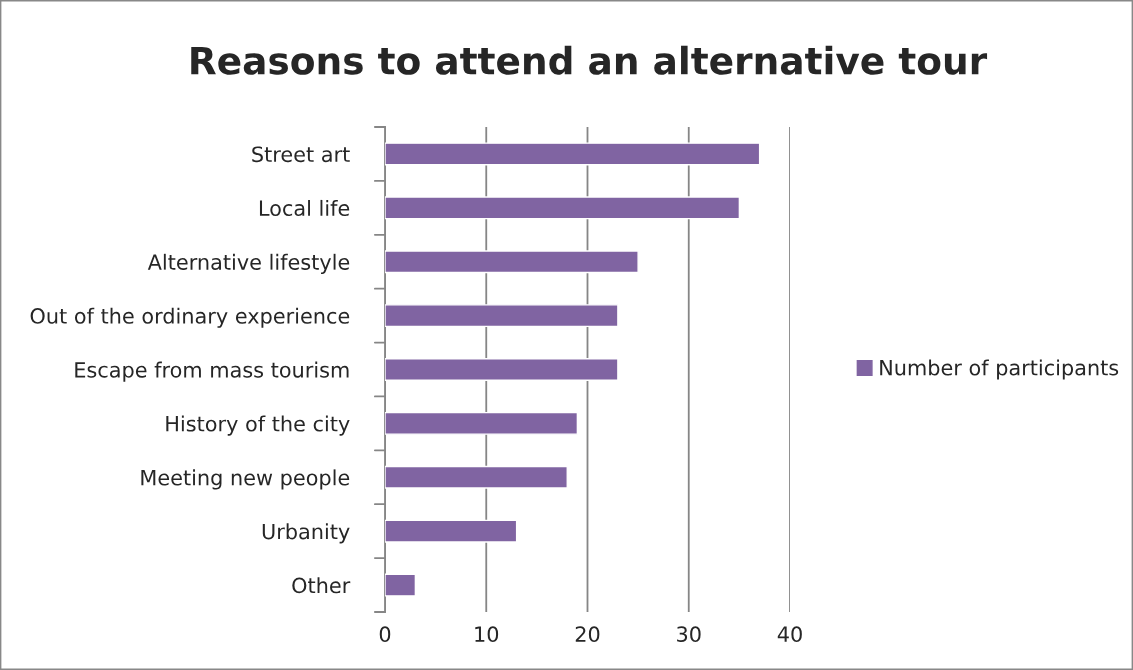  Describe the element at coordinates (589, 60) in the screenshot. I see `chart-title: Reasons to attend an alternative tour` at that location.